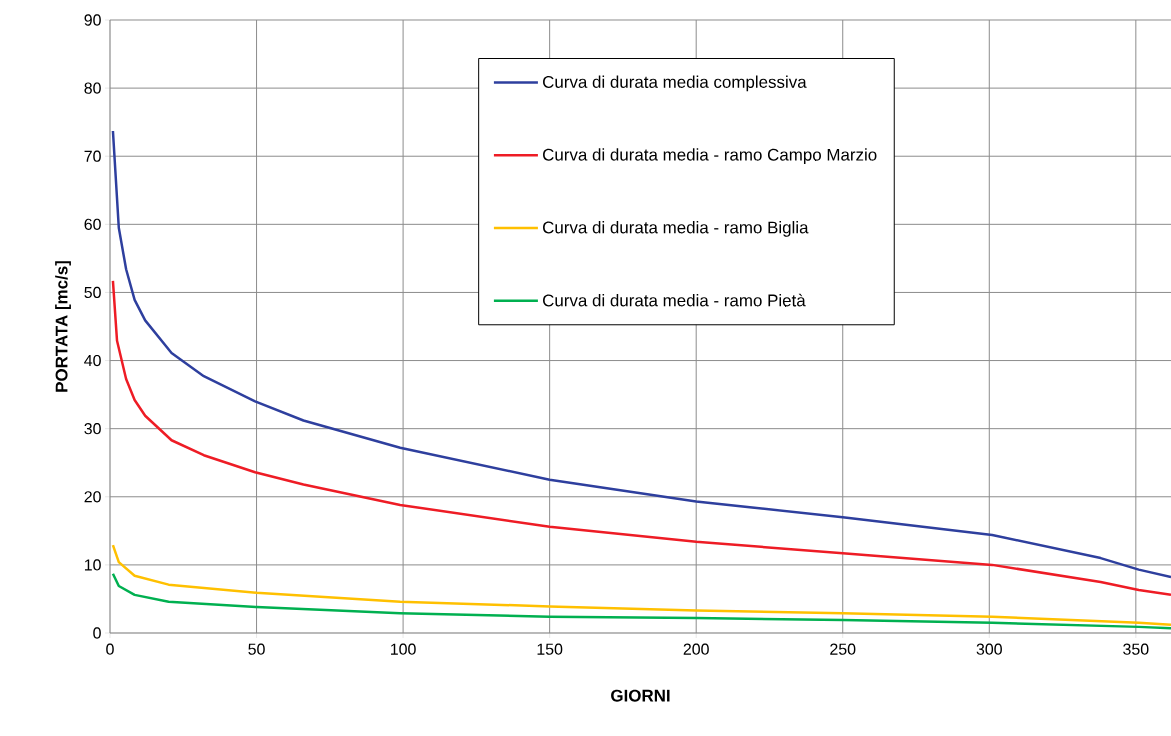 This screenshot has height=736, width=1171. I want to click on y-tick-label: 80, so click(92, 88).